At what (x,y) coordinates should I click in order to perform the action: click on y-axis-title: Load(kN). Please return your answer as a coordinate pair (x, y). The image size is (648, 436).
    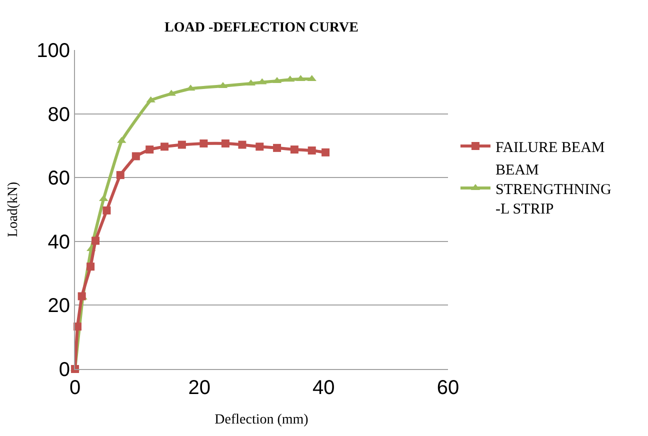
    Looking at the image, I should click on (14, 210).